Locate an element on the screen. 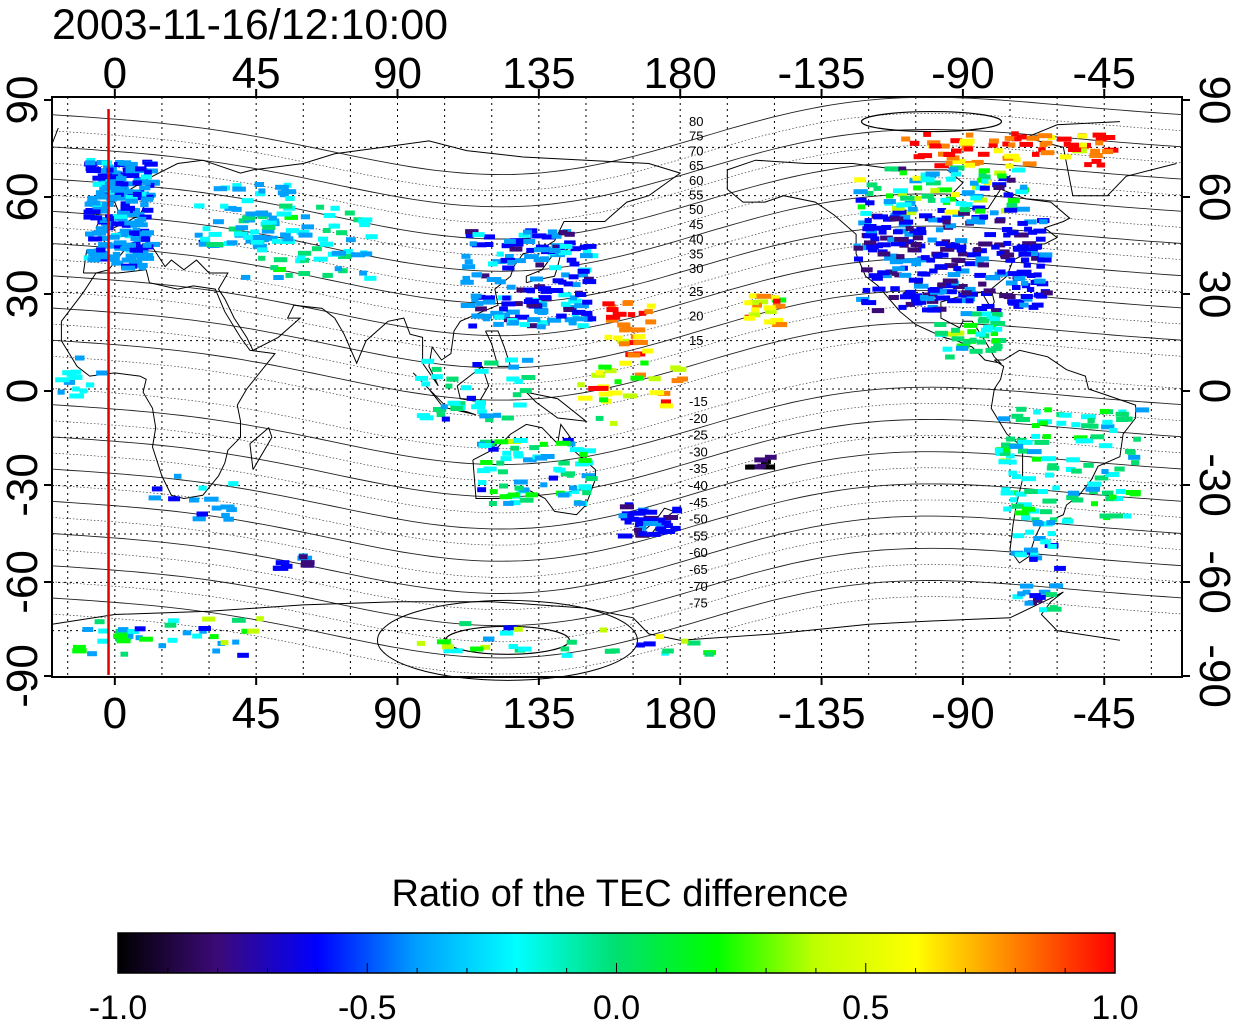 This screenshot has width=1240, height=1024. colorbar-tick-labels: -1.0 -0.5 0.0 0.5 1.0 is located at coordinates (614, 1006).